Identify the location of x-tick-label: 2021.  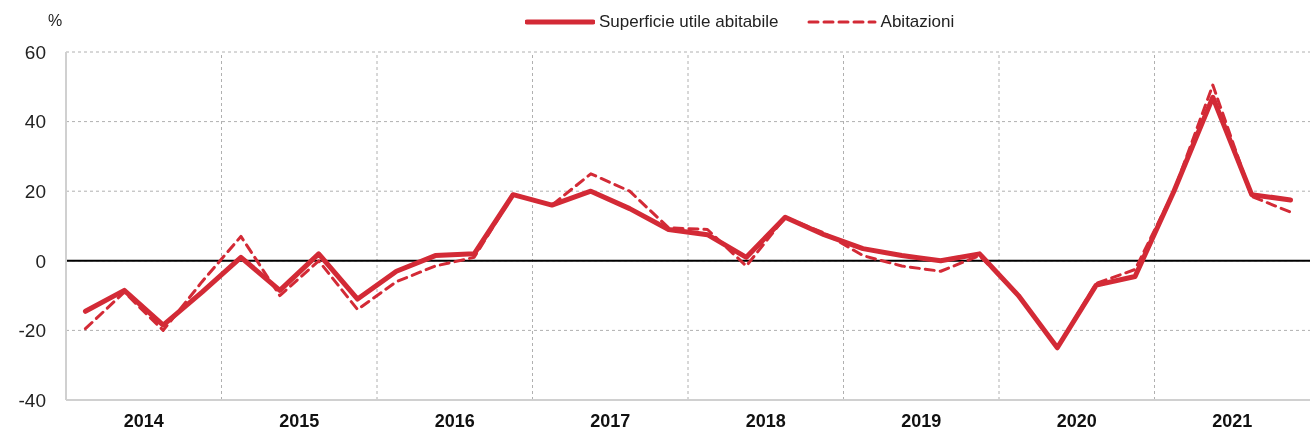
(1232, 420).